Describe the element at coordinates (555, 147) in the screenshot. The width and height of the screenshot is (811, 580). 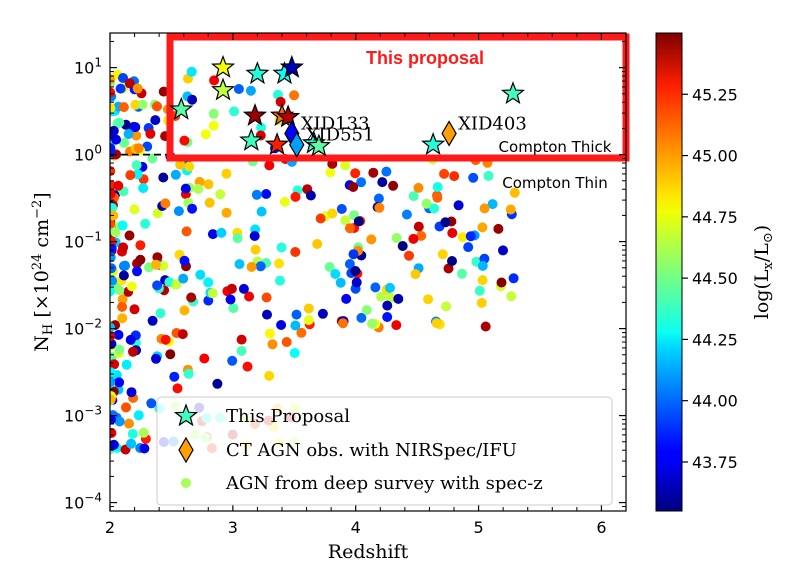
I see `compton-thick-label: Compton Thick` at that location.